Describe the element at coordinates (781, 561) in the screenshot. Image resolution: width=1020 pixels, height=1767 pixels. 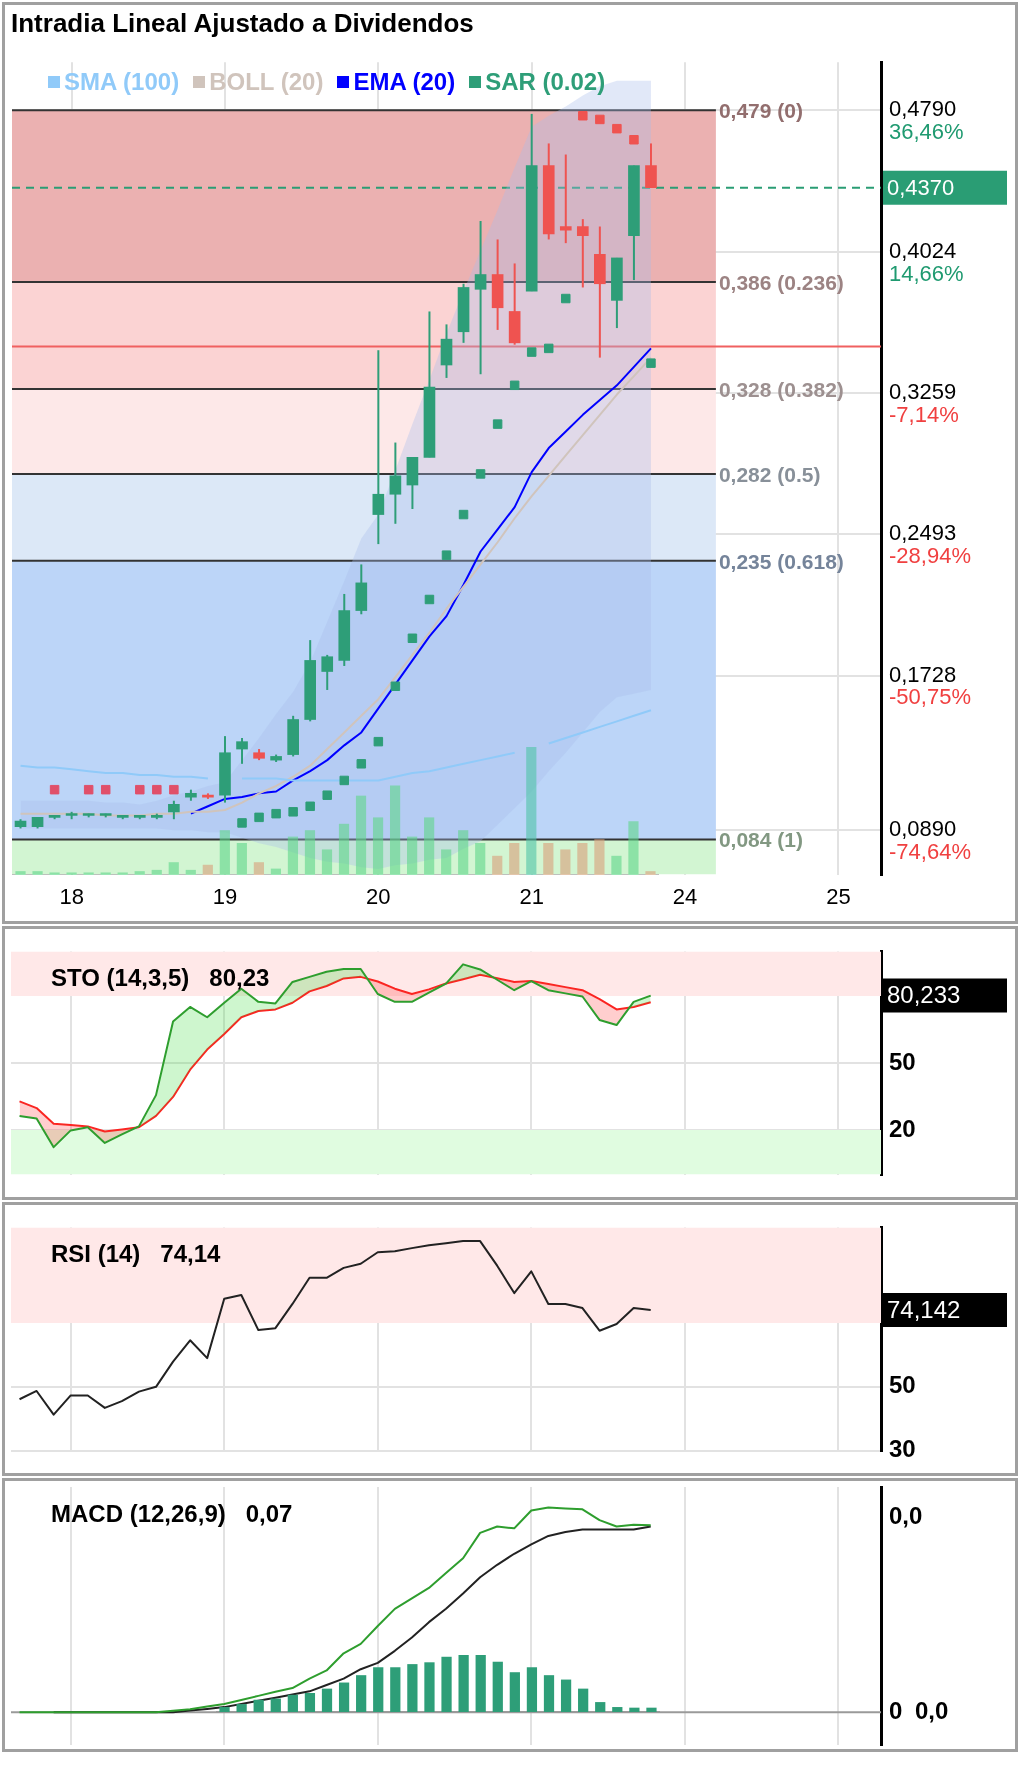
I see `band-label: 0,235 (0.618)` at that location.